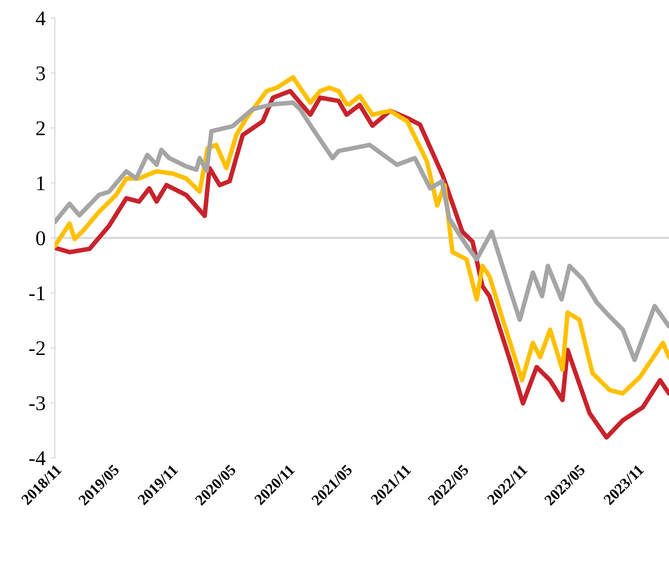 This screenshot has width=669, height=561. What do you see at coordinates (37, 348) in the screenshot?
I see `y-tick-label: -2` at bounding box center [37, 348].